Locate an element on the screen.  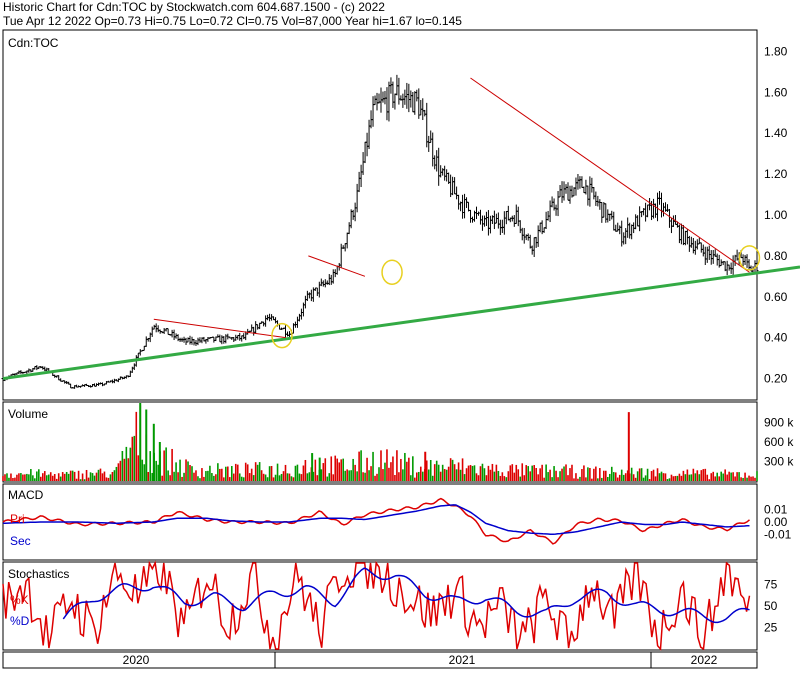
y-tick-label: 1.00 is located at coordinates (776, 215).